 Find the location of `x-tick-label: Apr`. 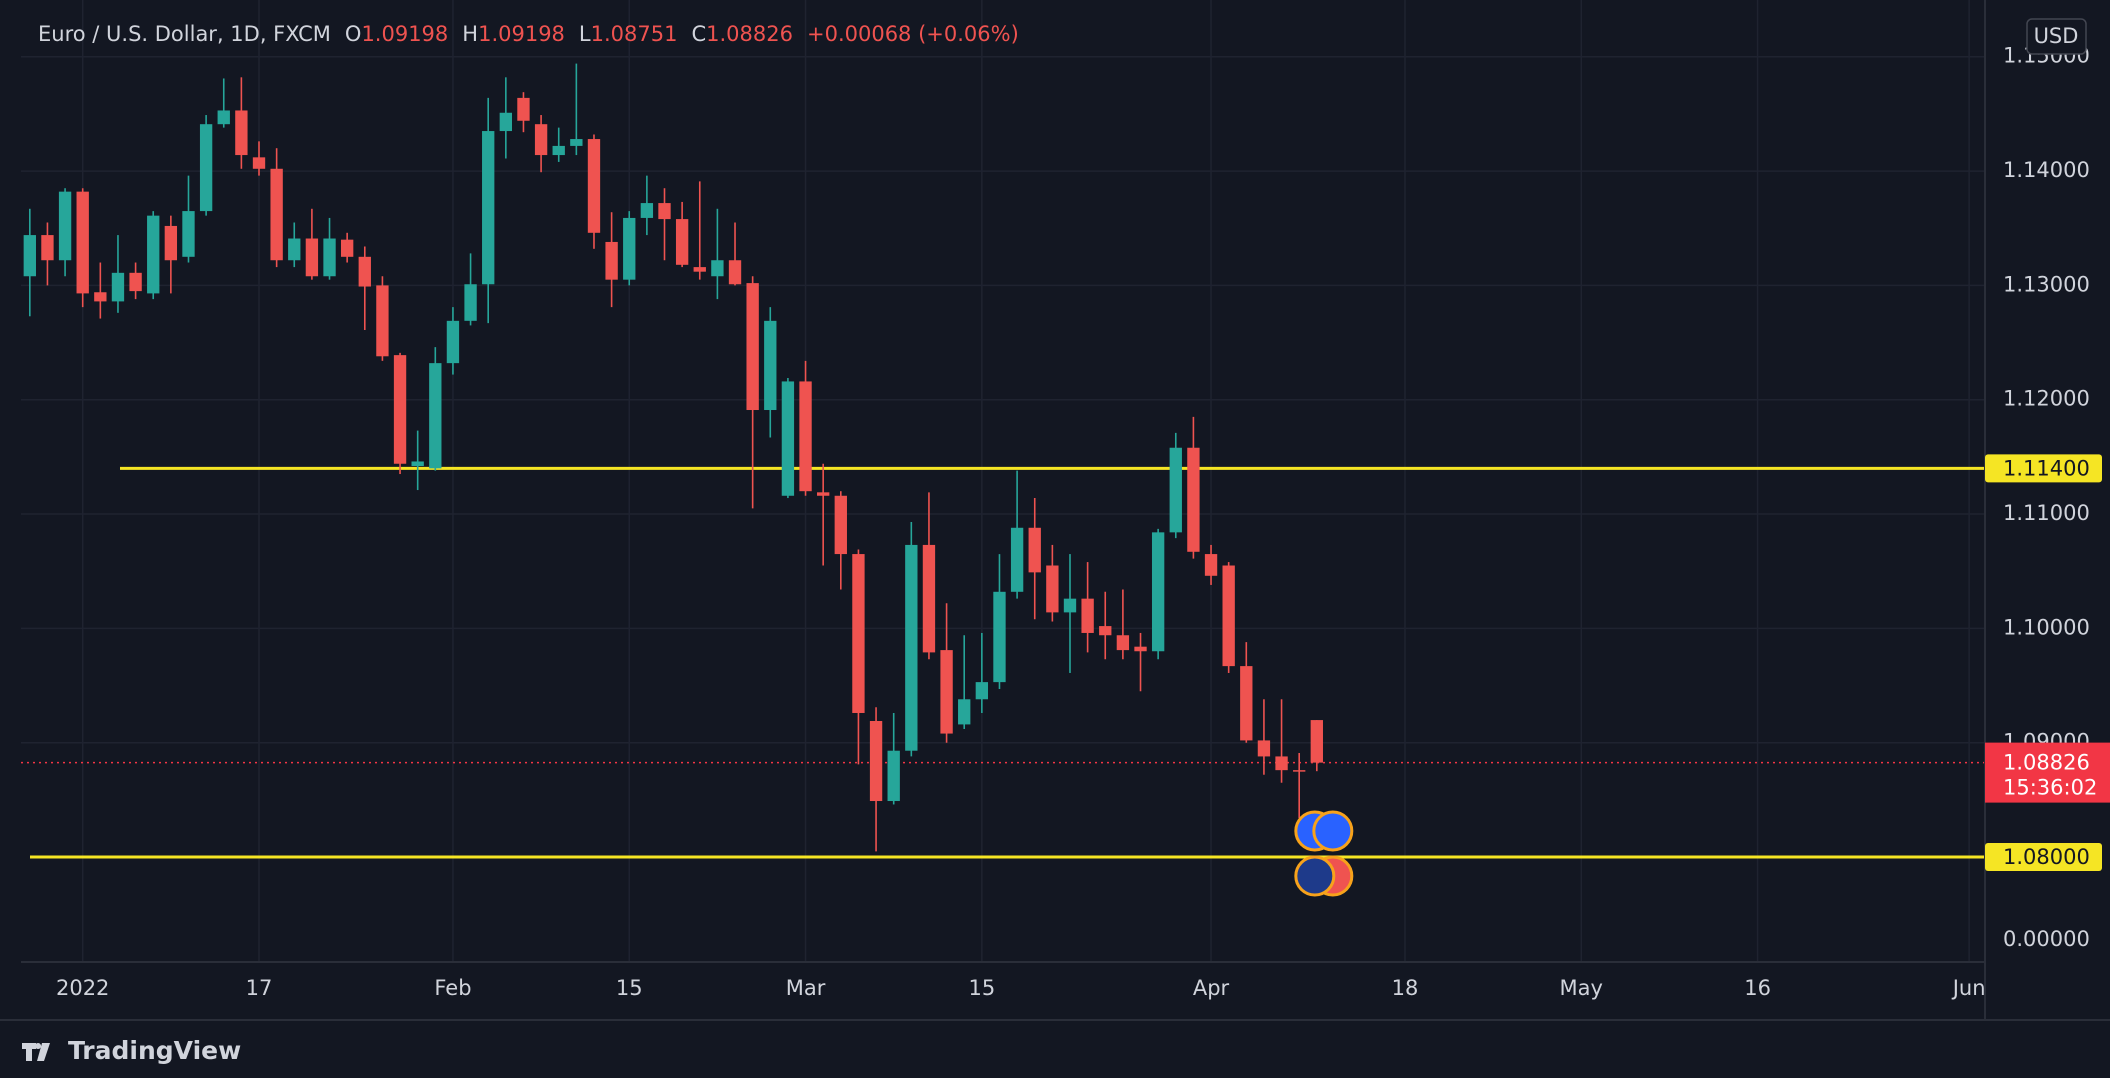

x-tick-label: Apr is located at coordinates (1211, 988).